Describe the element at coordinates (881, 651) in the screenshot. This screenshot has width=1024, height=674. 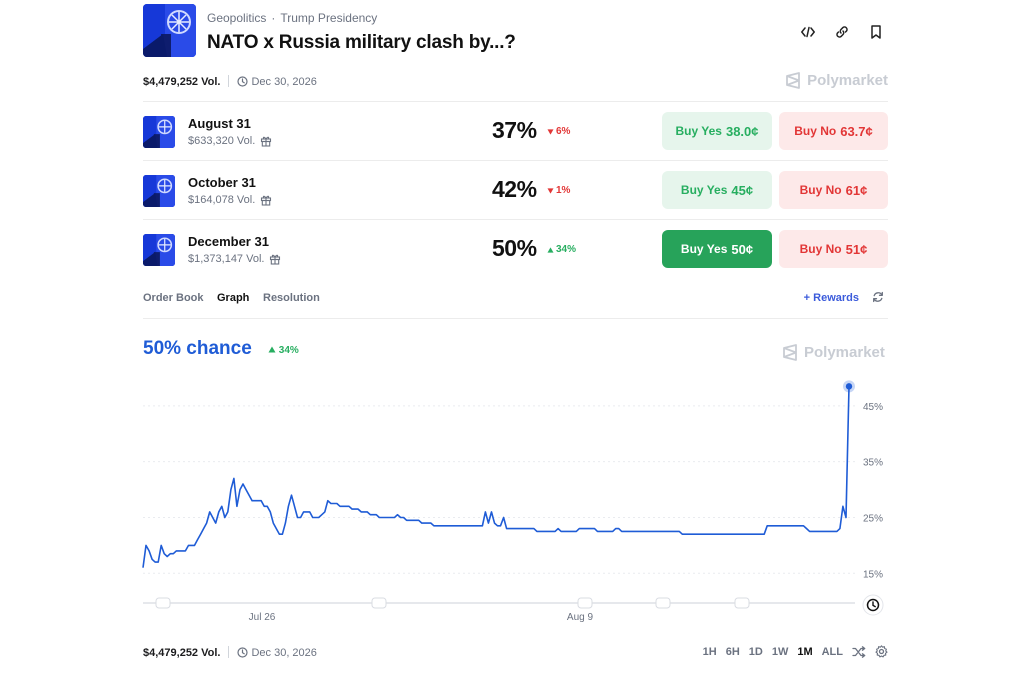
I see `settings-icon` at that location.